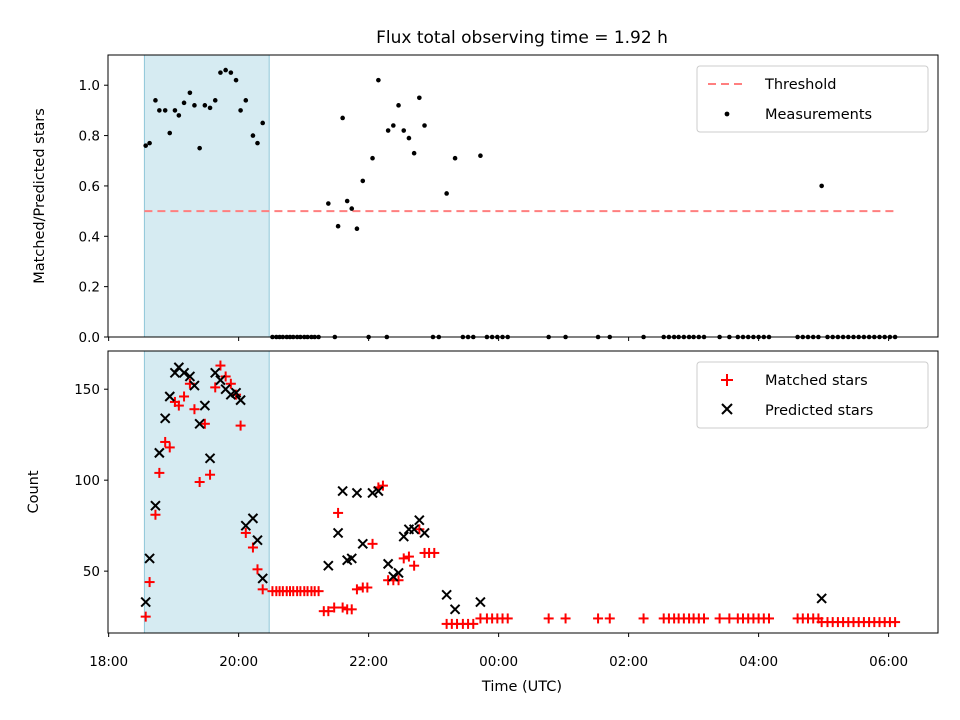  I want to click on count-xtick-label-4: 02:00, so click(628, 662).